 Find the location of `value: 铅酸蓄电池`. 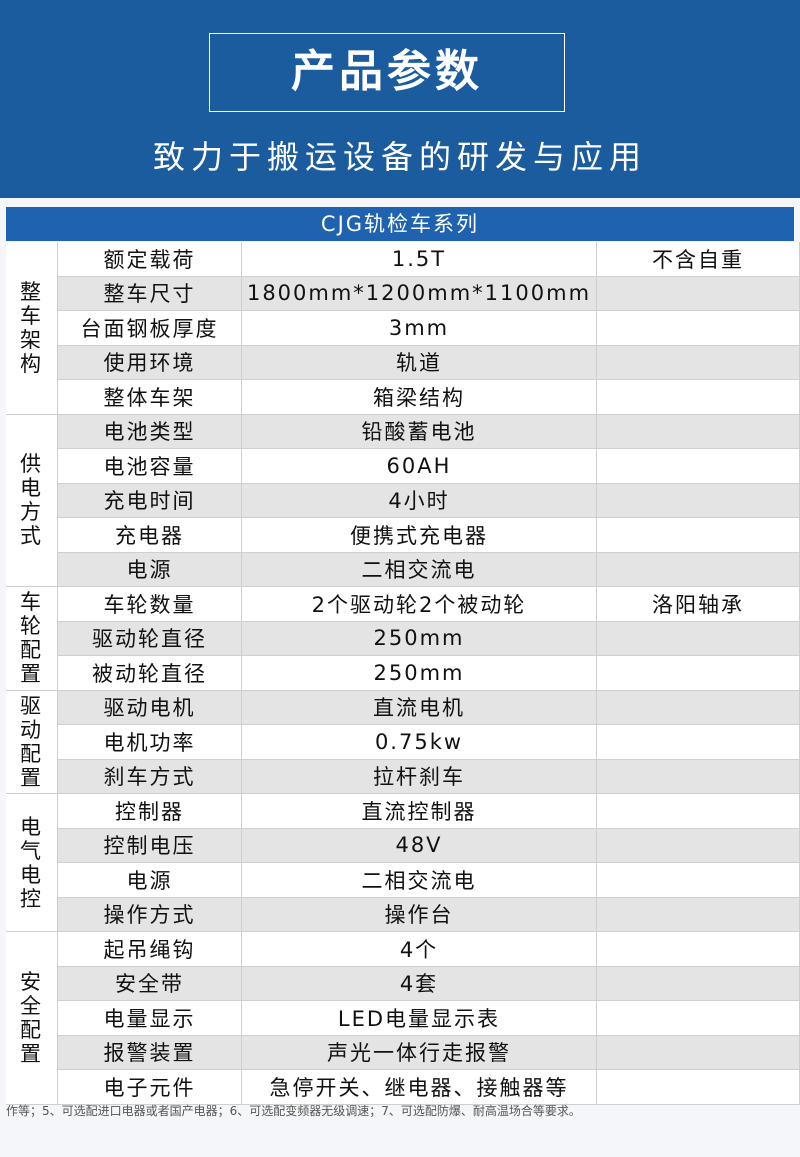

value: 铅酸蓄电池 is located at coordinates (419, 431).